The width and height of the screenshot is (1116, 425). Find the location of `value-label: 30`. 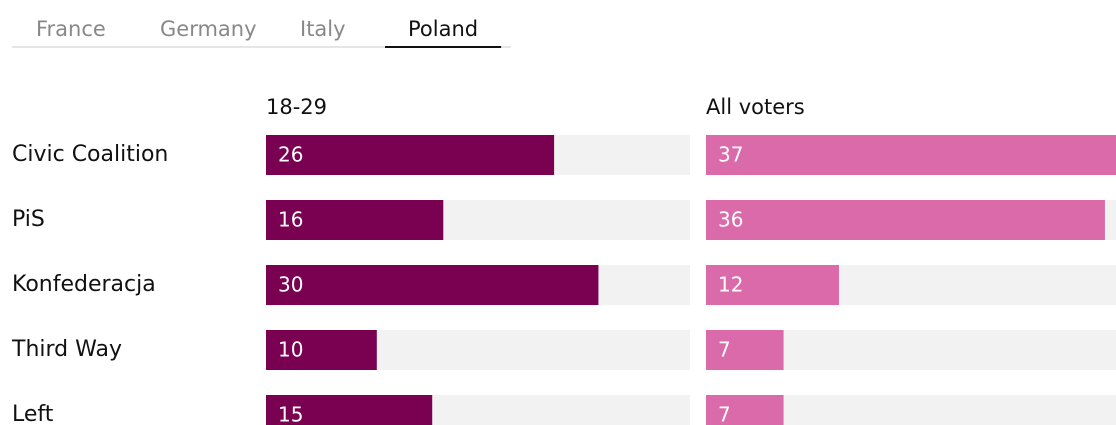

value-label: 30 is located at coordinates (290, 285).